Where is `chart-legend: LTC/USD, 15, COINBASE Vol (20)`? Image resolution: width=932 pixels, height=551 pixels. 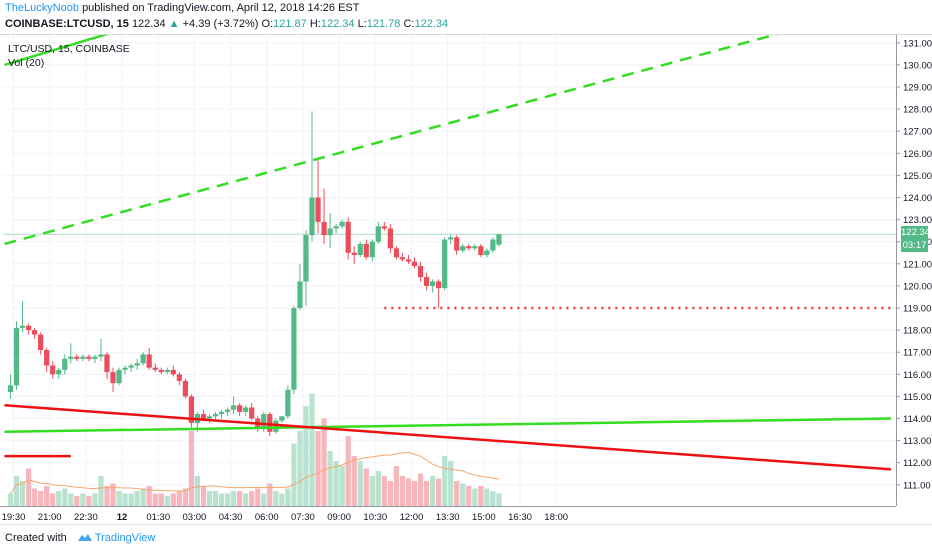 chart-legend: LTC/USD, 15, COINBASE Vol (20) is located at coordinates (69, 56).